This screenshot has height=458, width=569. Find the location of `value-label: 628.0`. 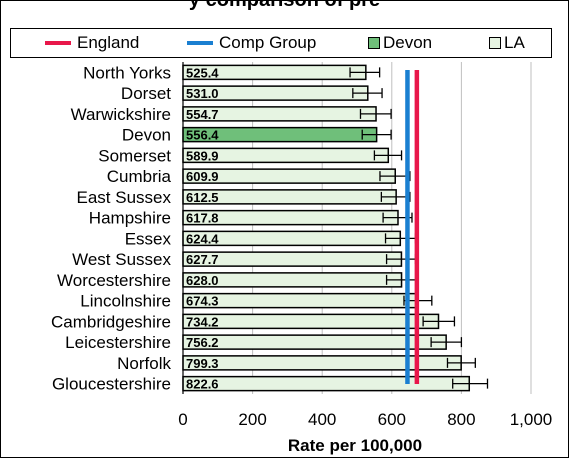

value-label: 628.0 is located at coordinates (202, 280).